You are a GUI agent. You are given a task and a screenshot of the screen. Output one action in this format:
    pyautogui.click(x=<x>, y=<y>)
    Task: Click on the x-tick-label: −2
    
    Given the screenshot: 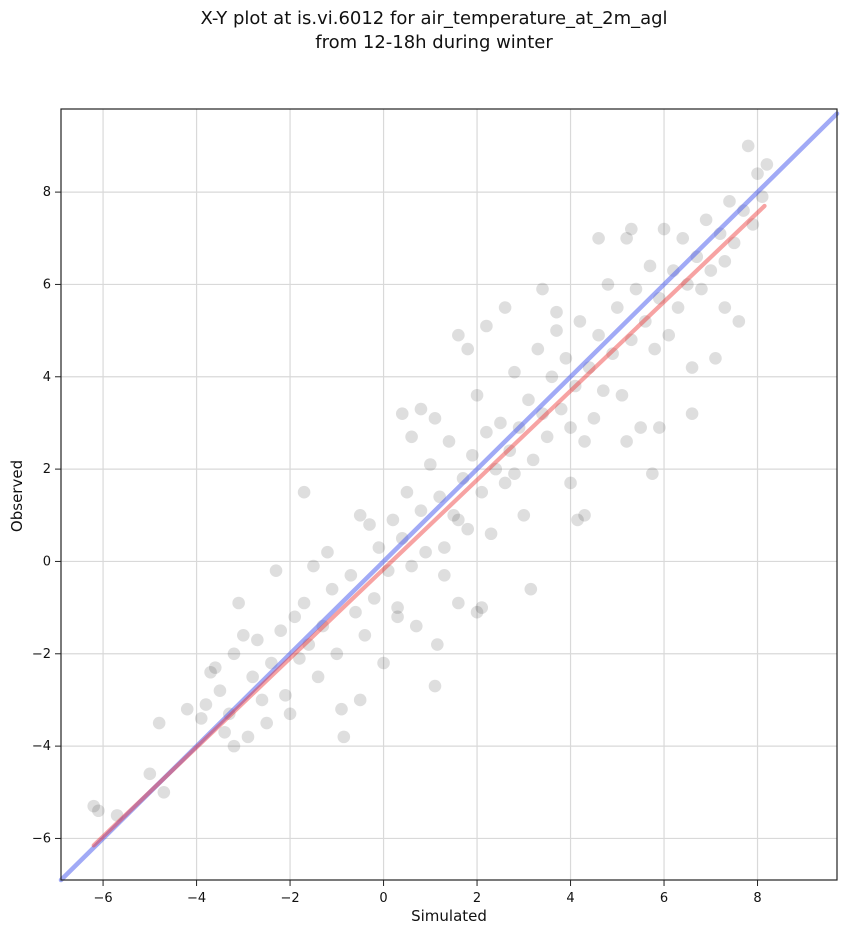 What is the action you would take?
    pyautogui.click(x=289, y=898)
    